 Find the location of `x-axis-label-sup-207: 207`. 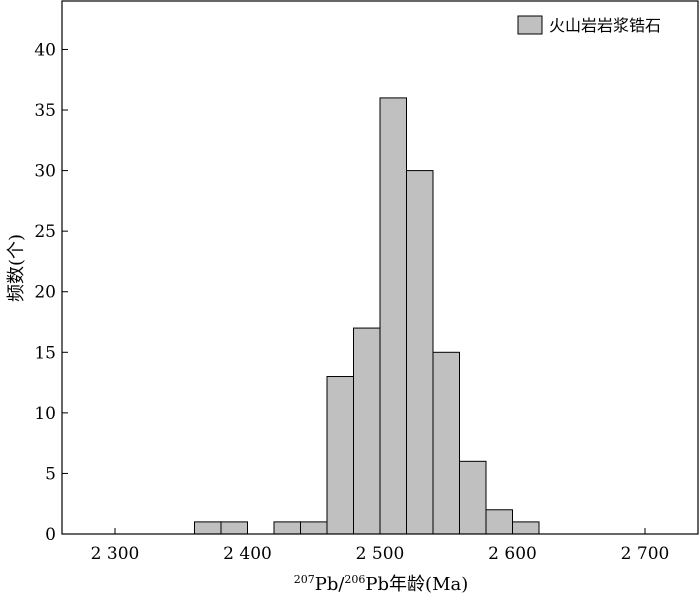

x-axis-label-sup-207: 207 is located at coordinates (304, 579).